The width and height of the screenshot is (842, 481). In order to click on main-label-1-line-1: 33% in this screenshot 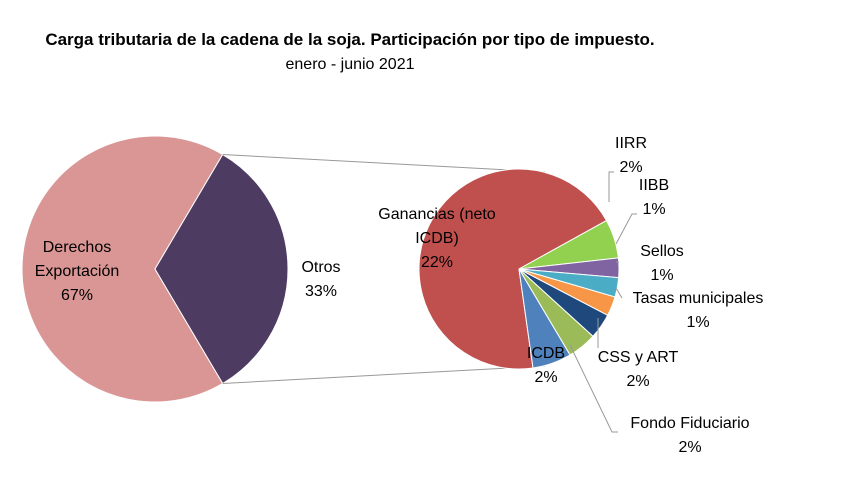, I will do `click(321, 291)`.